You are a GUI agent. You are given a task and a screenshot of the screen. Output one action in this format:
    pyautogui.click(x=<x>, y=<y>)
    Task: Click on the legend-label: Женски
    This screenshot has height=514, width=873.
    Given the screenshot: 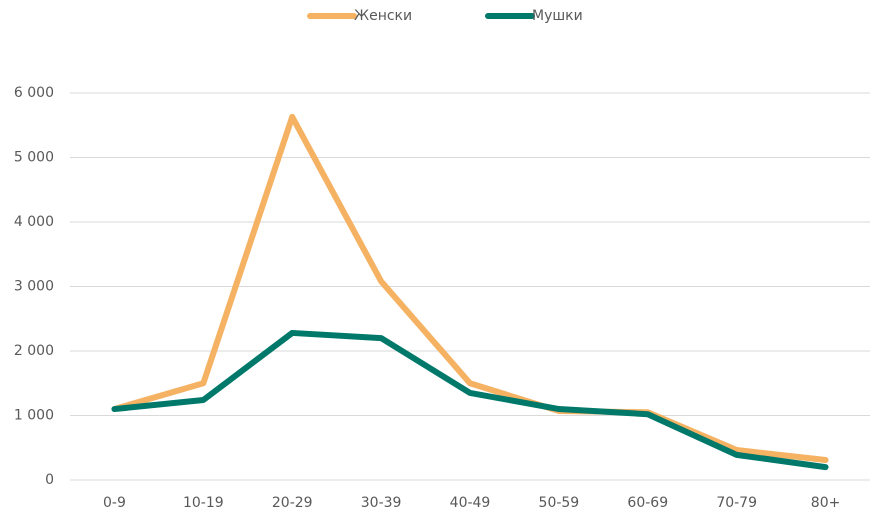 What is the action you would take?
    pyautogui.click(x=383, y=16)
    